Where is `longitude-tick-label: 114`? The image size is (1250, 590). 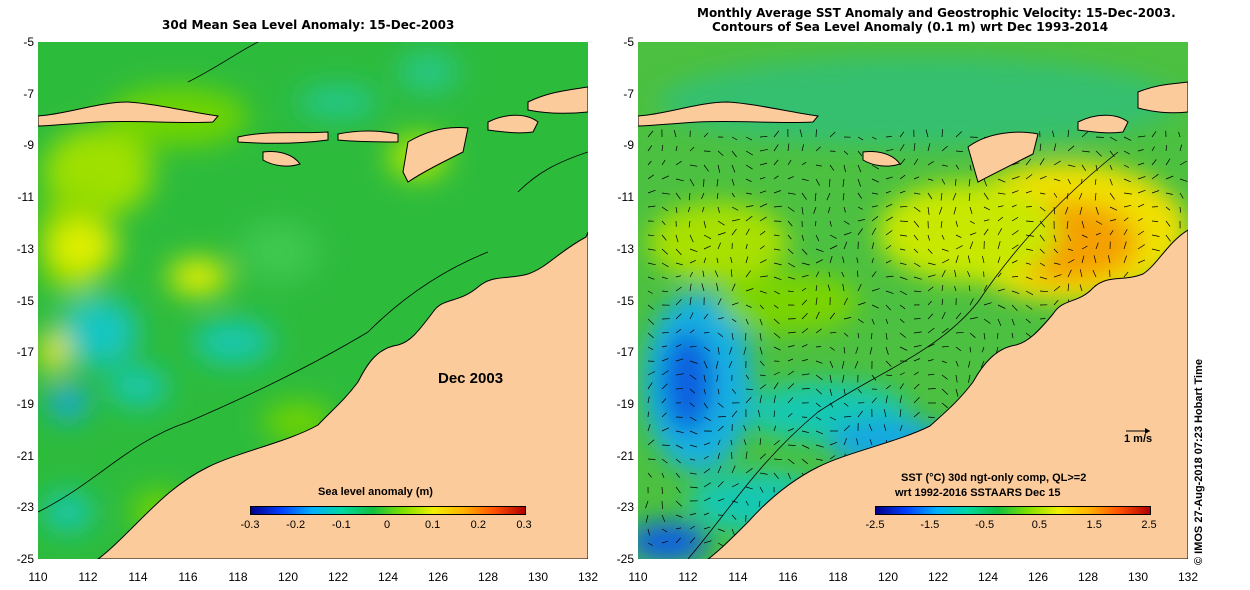 longitude-tick-label: 114 is located at coordinates (138, 577).